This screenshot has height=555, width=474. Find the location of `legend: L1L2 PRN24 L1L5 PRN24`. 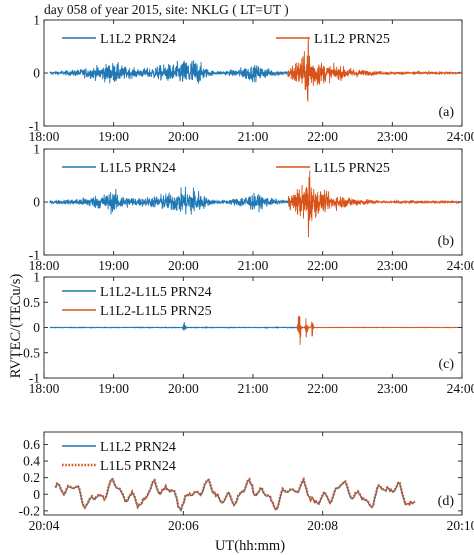

legend: L1L2 PRN24 L1L5 PRN24 is located at coordinates (119, 457).